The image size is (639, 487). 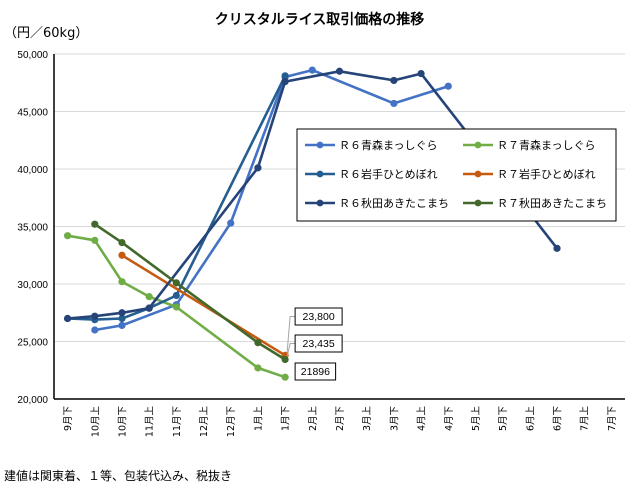 What do you see at coordinates (286, 418) in the screenshot?
I see `x-tick-label: 1月下` at bounding box center [286, 418].